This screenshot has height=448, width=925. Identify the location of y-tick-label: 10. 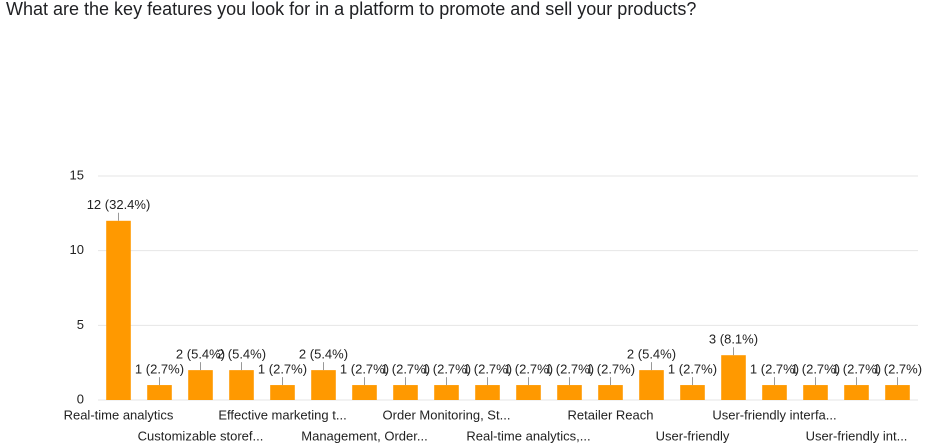
(77, 249).